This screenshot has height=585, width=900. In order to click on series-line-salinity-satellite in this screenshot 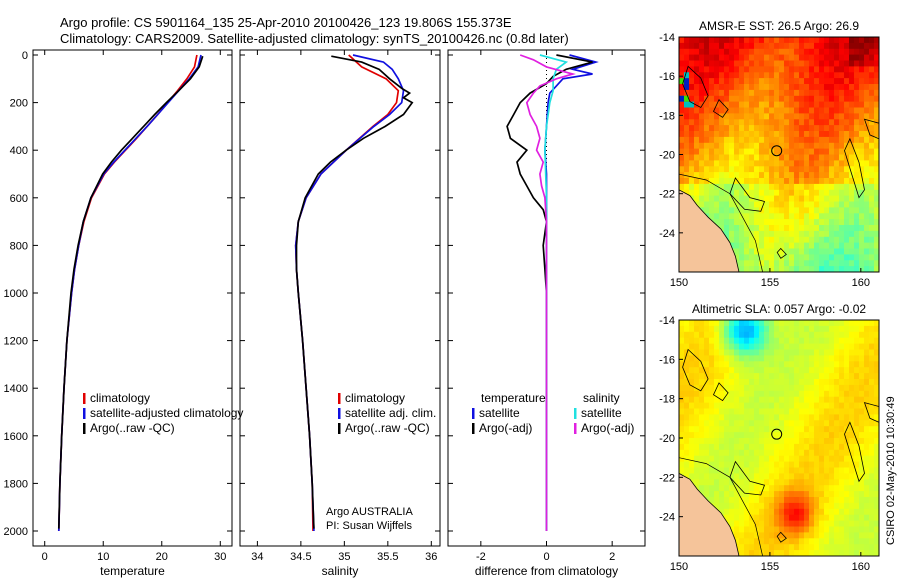, I will do `click(554, 292)`.